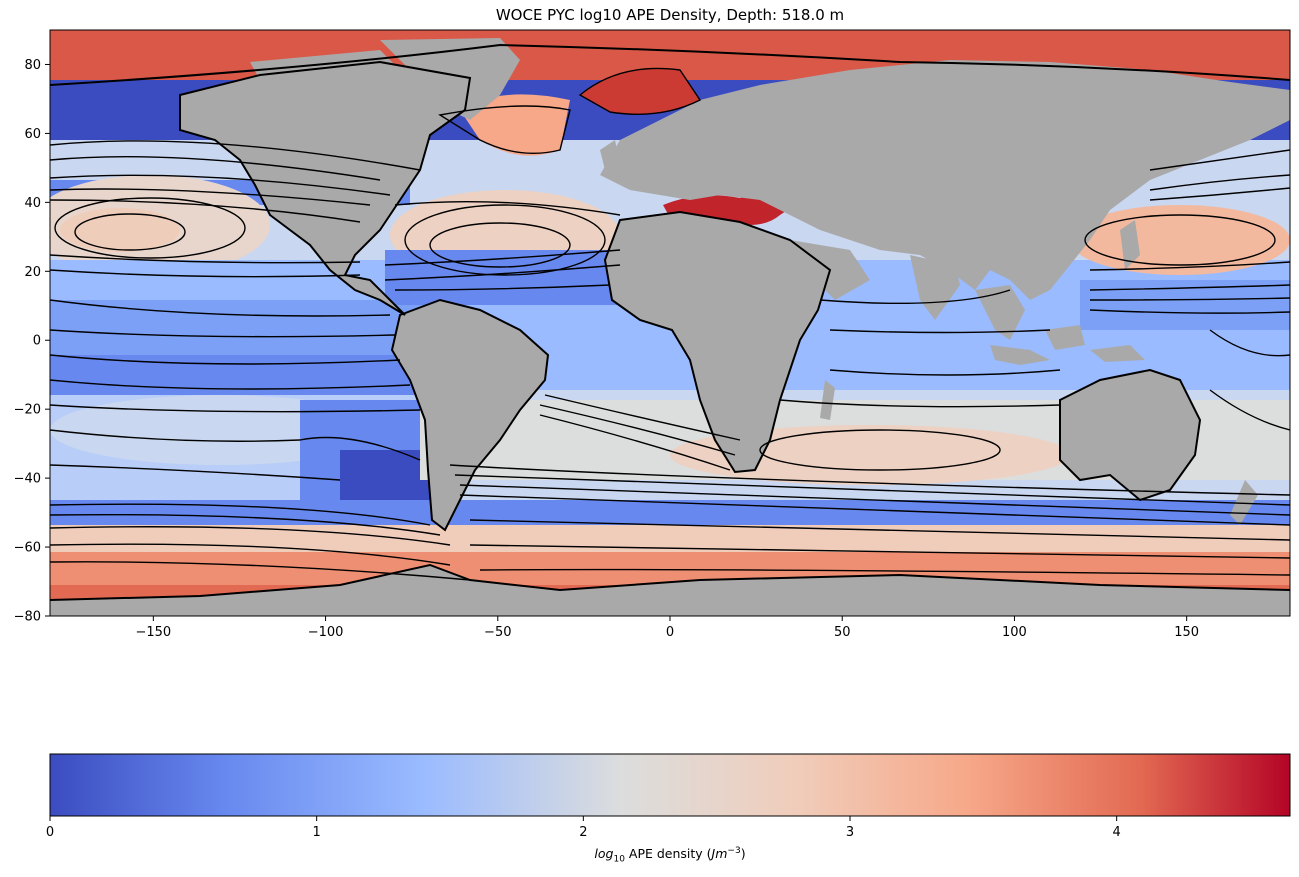 The image size is (1299, 877). I want to click on india, so click(935, 287).